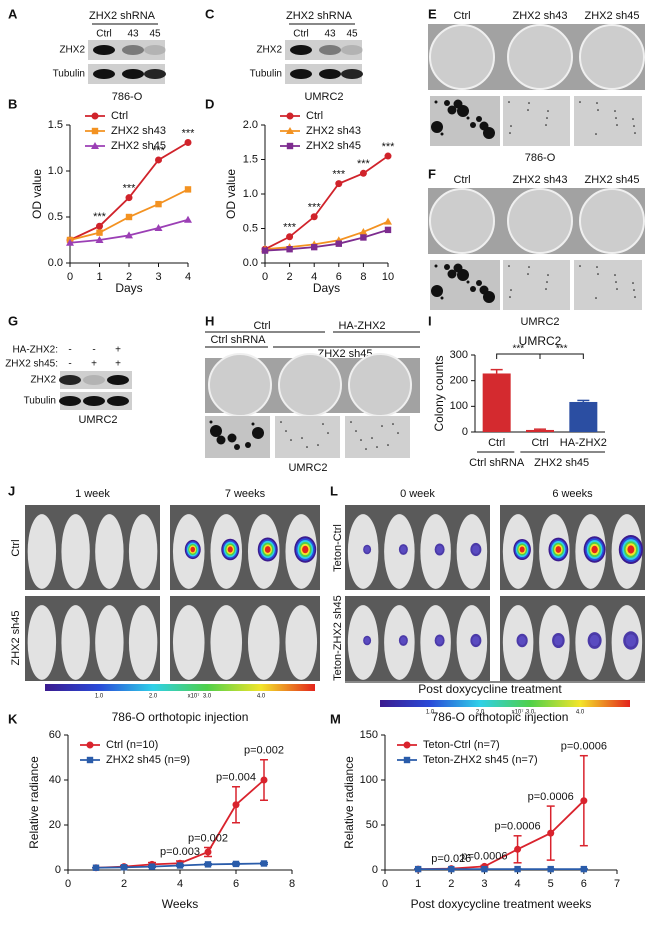  Describe the element at coordinates (517, 827) in the screenshot. I see `annotation: p=0.0006` at that location.